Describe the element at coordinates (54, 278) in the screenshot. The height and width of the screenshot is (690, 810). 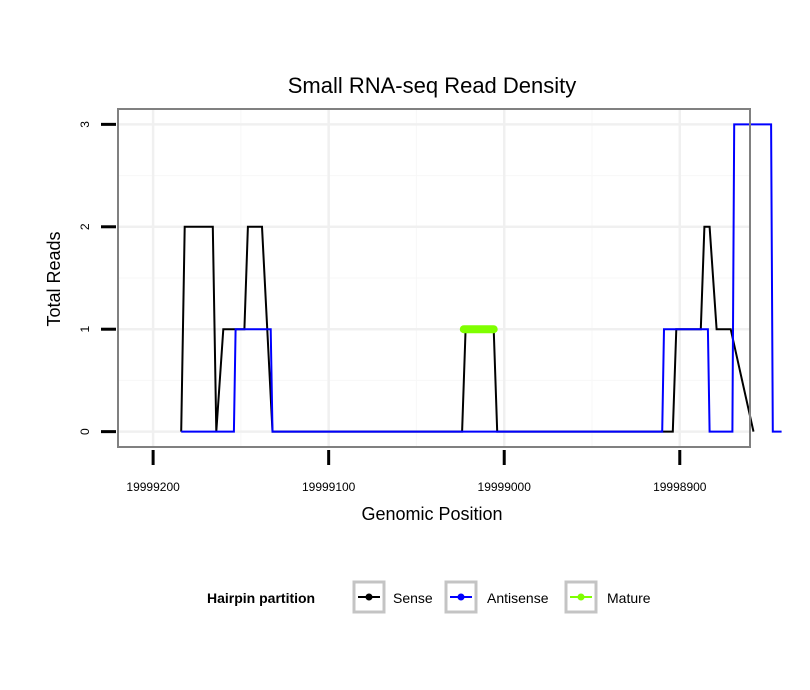
I see `y-axis-title: Total Reads` at that location.